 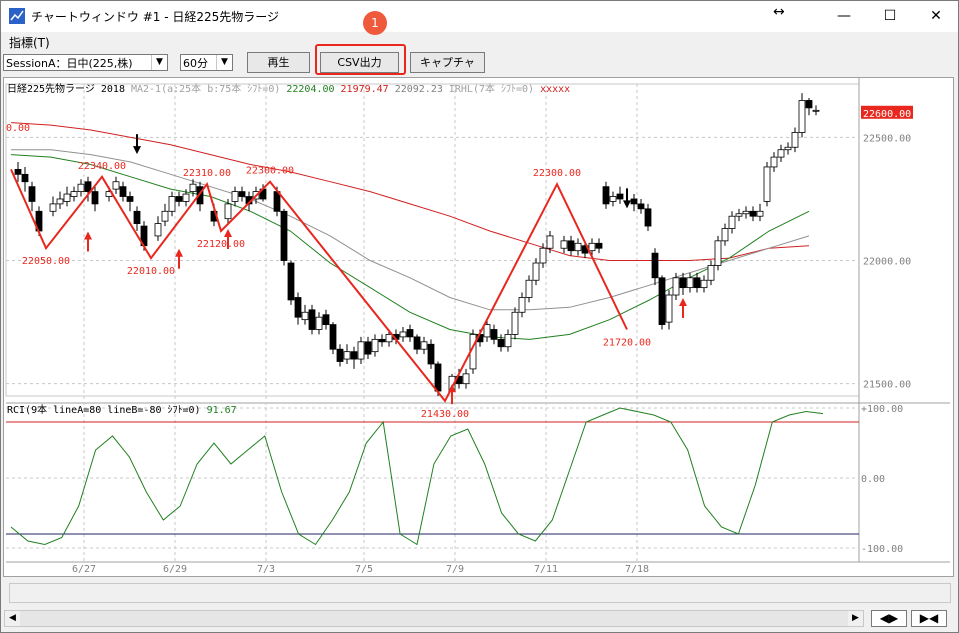 What do you see at coordinates (85, 62) in the screenshot?
I see `session-select: SessionA：日中(225,株) ▼` at bounding box center [85, 62].